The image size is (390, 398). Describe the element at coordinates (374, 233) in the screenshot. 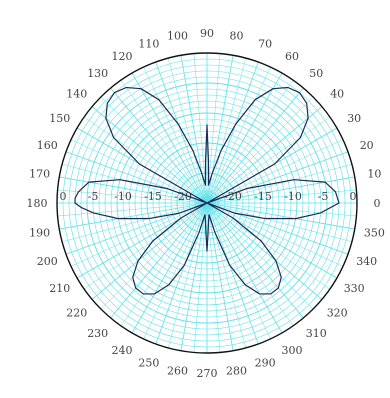

I see `angle-tick-label: 350` at that location.